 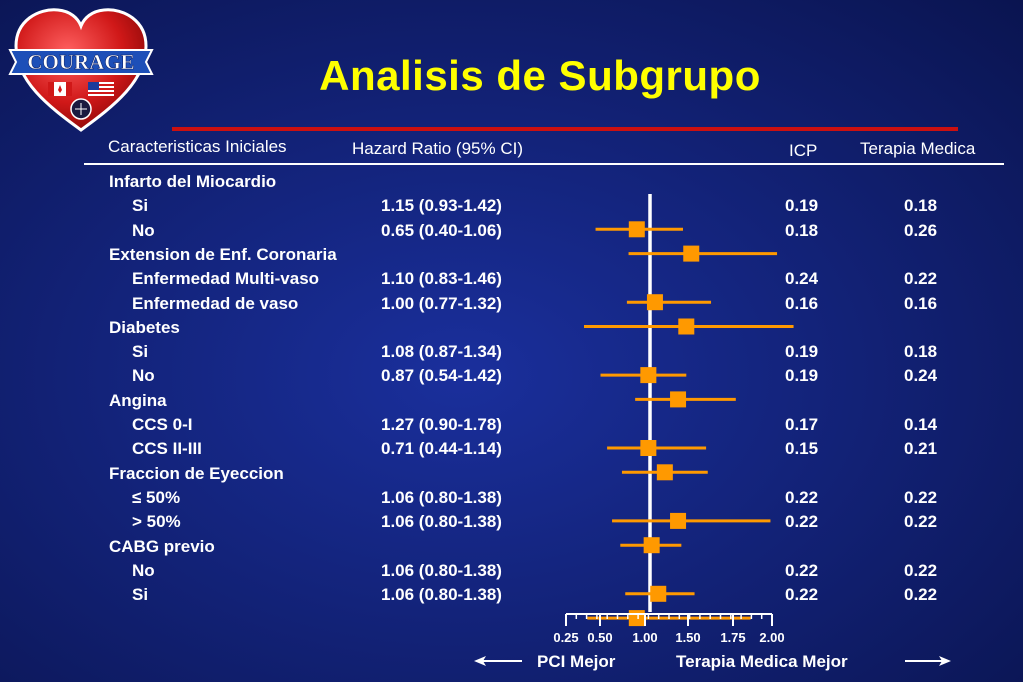 What do you see at coordinates (226, 279) in the screenshot?
I see `row-label: Enfermedad Multi-vaso` at bounding box center [226, 279].